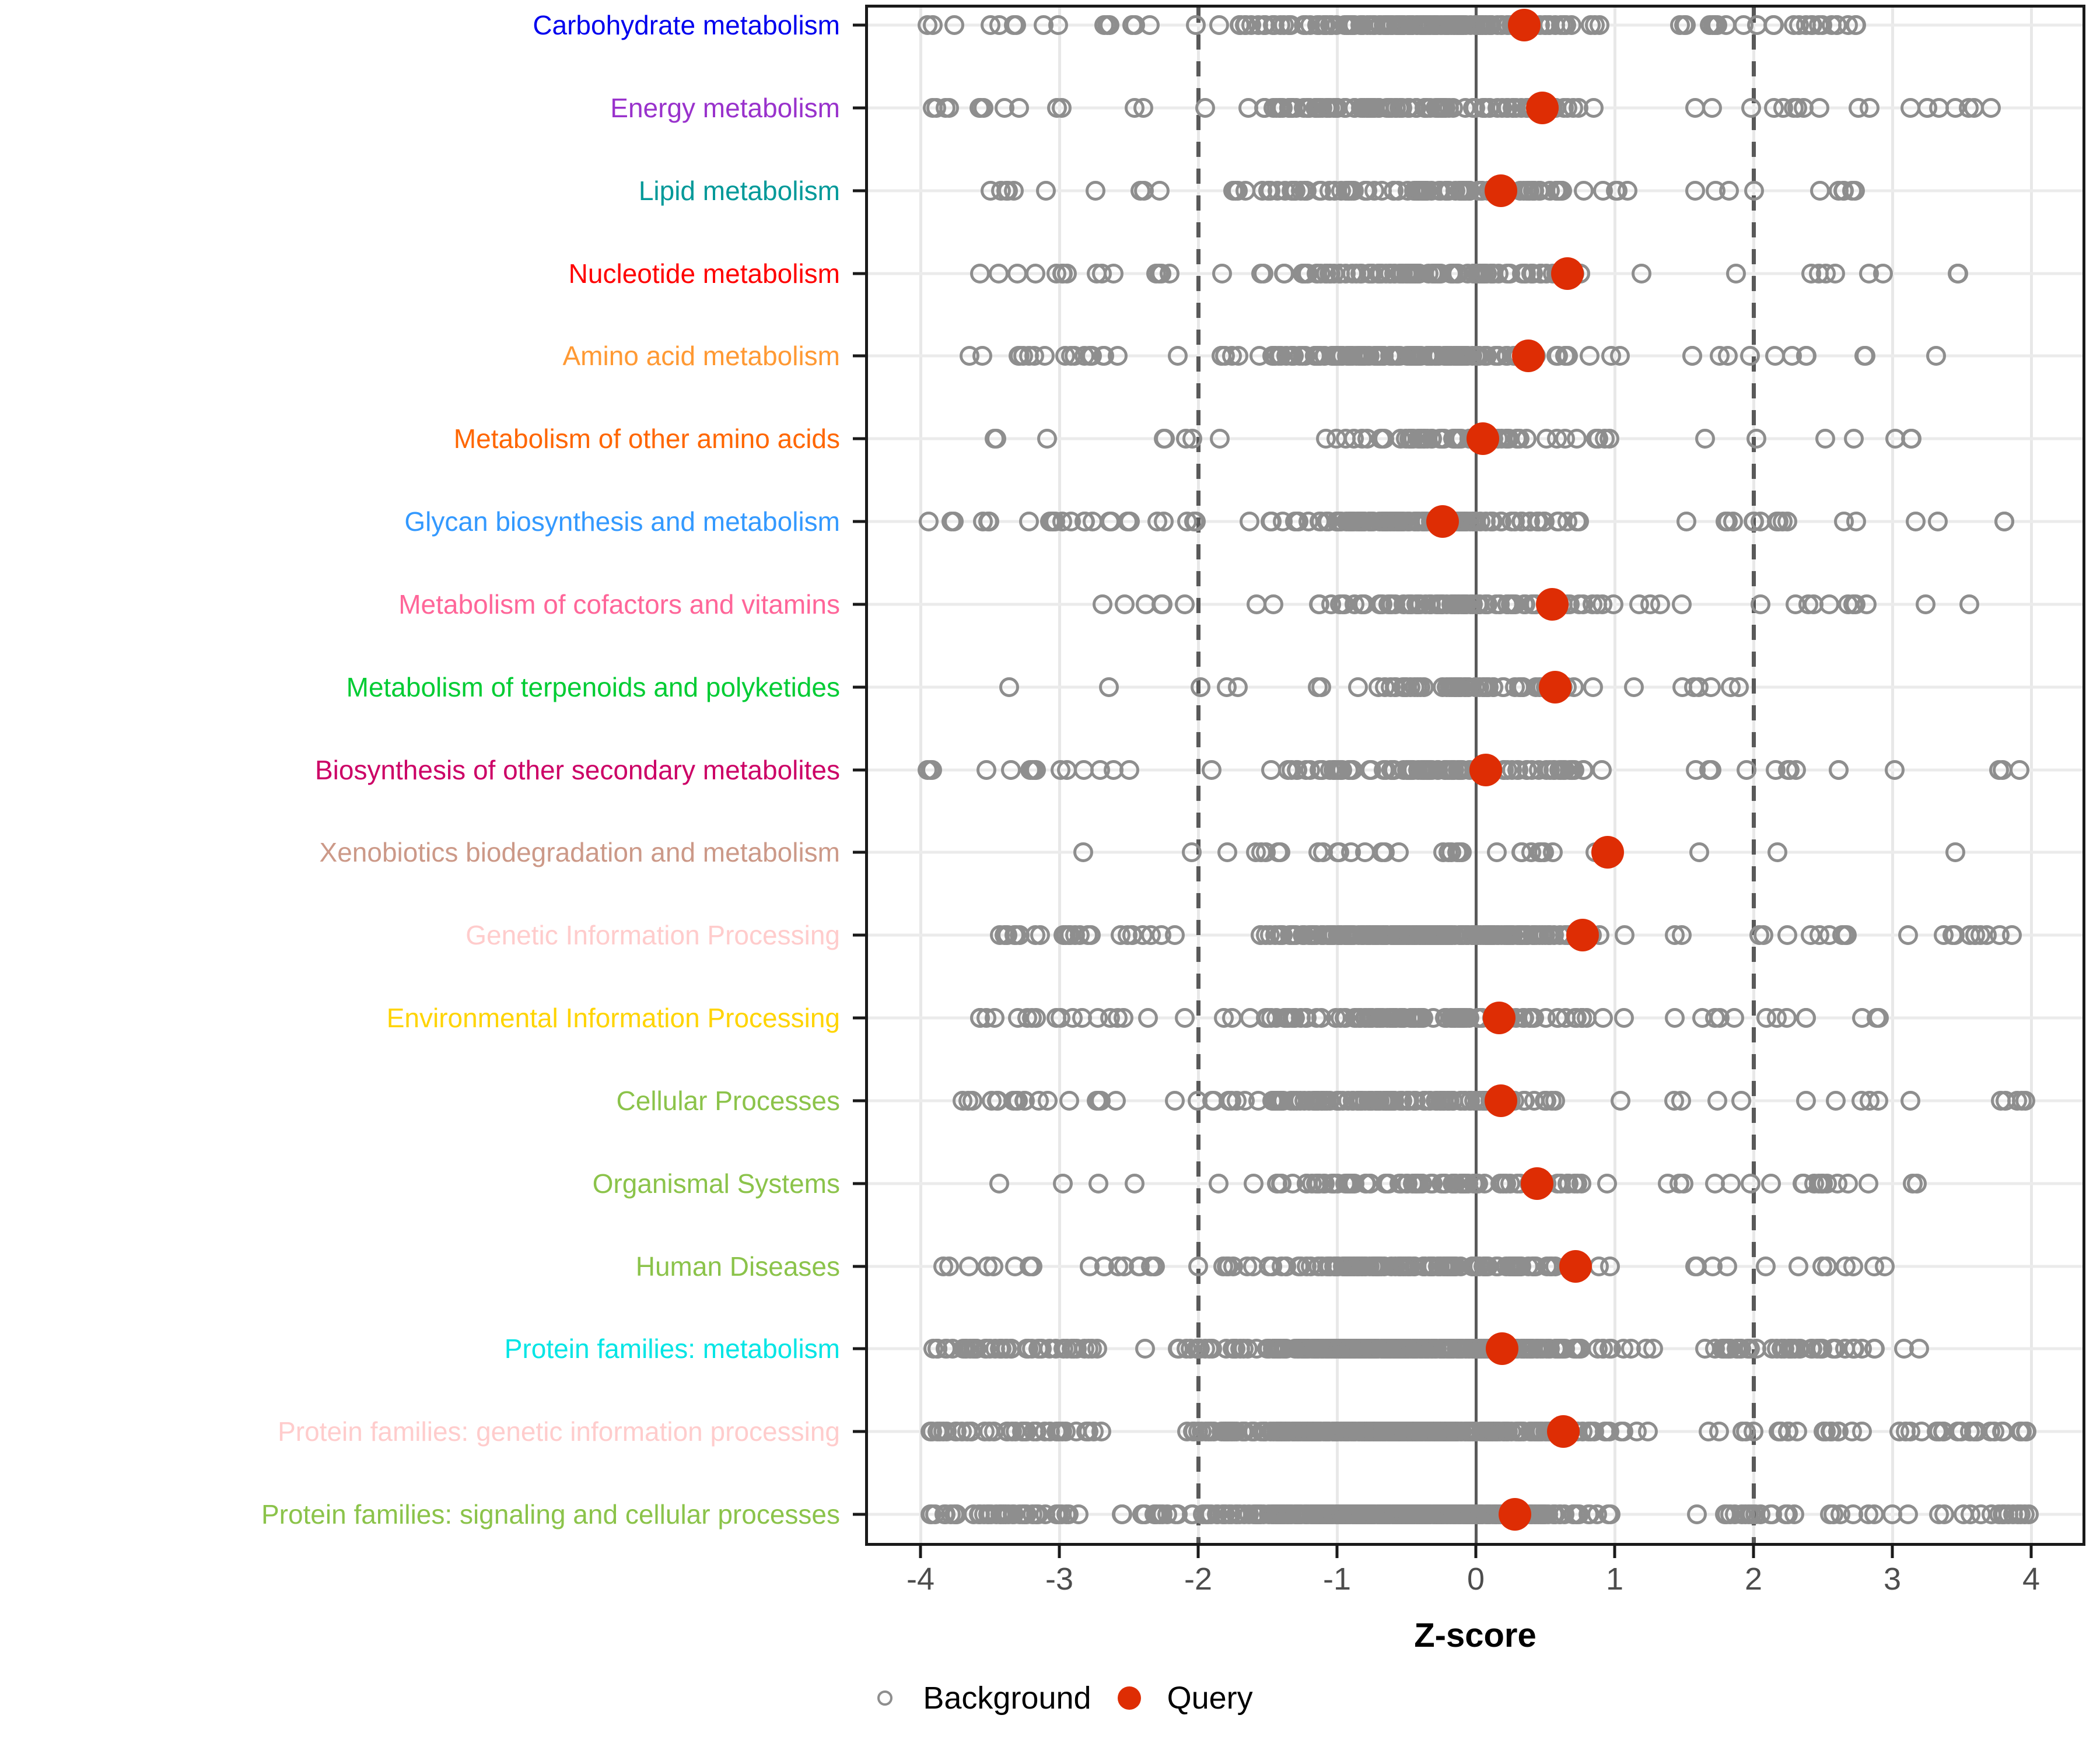 This screenshot has height=1750, width=2100. What do you see at coordinates (1129, 1698) in the screenshot?
I see `query-marker-icon` at bounding box center [1129, 1698].